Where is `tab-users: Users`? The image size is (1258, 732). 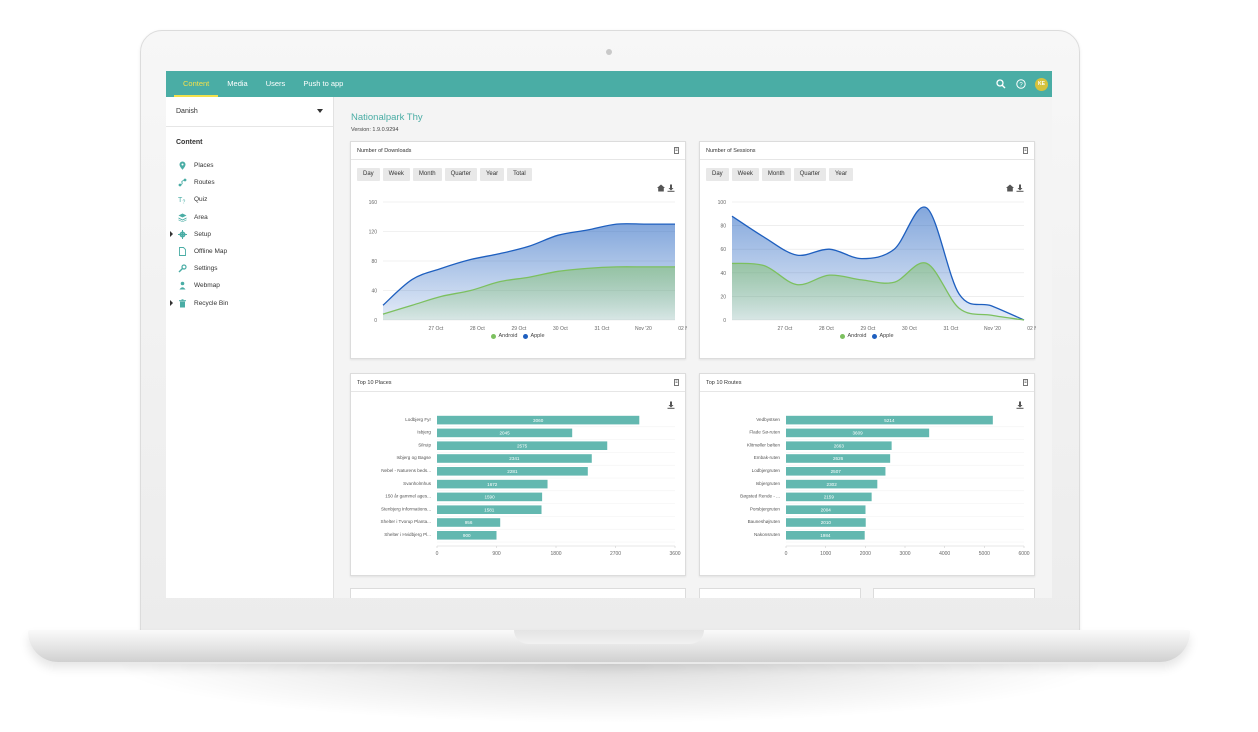
tab-users: Users is located at coordinates (275, 83).